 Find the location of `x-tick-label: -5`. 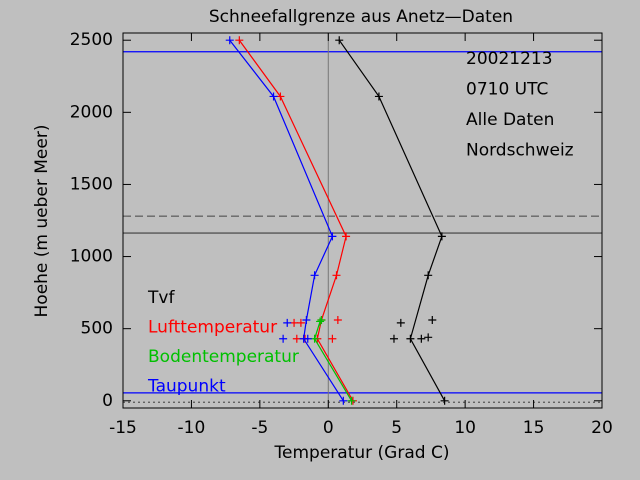

x-tick-label: -5 is located at coordinates (259, 428).